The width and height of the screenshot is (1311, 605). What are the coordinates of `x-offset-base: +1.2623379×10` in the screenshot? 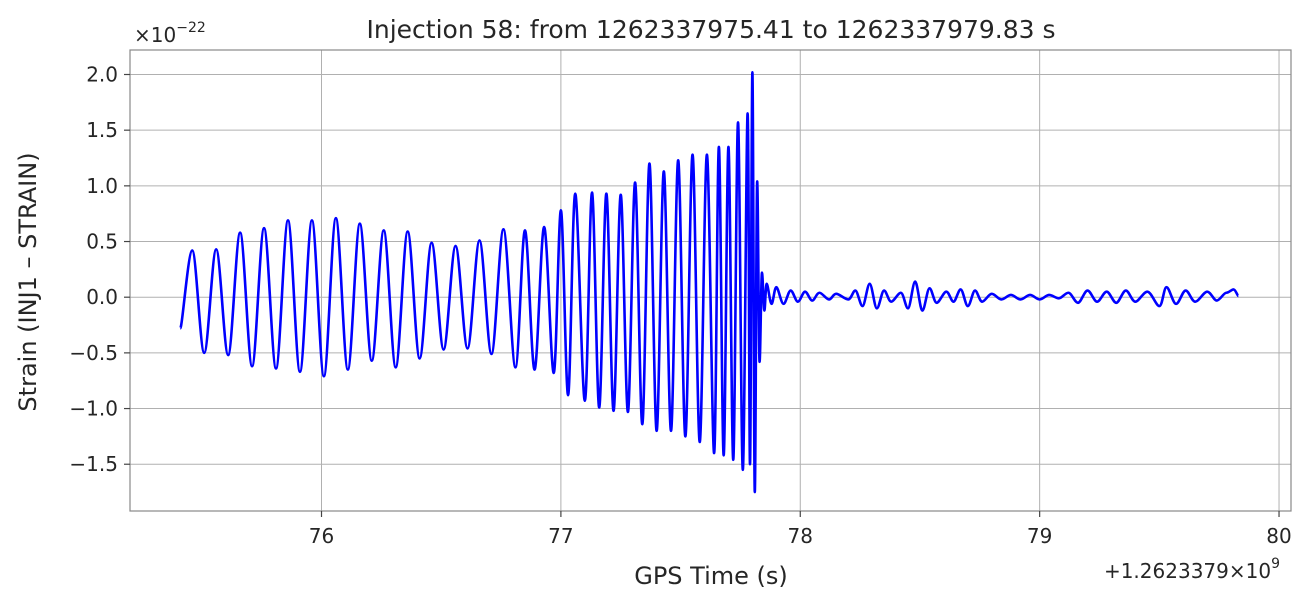 It's located at (1187, 571).